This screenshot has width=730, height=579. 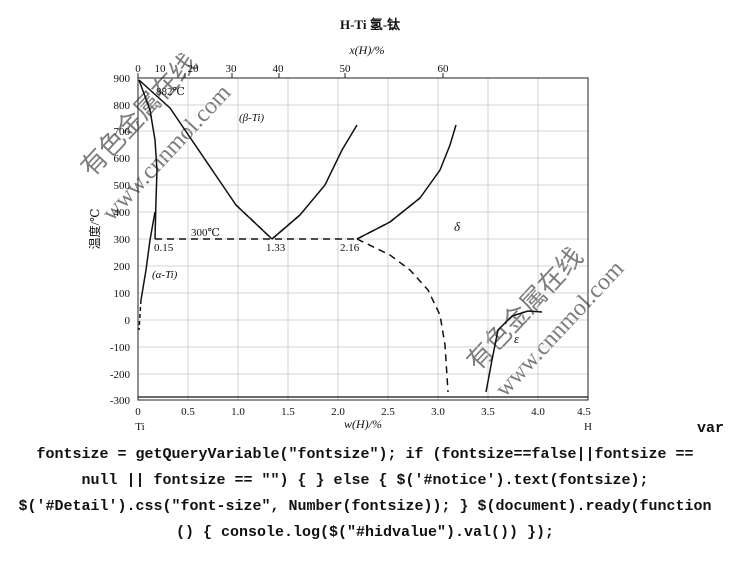 What do you see at coordinates (363, 423) in the screenshot?
I see `bottom-axis-label: w(H)/%` at bounding box center [363, 423].